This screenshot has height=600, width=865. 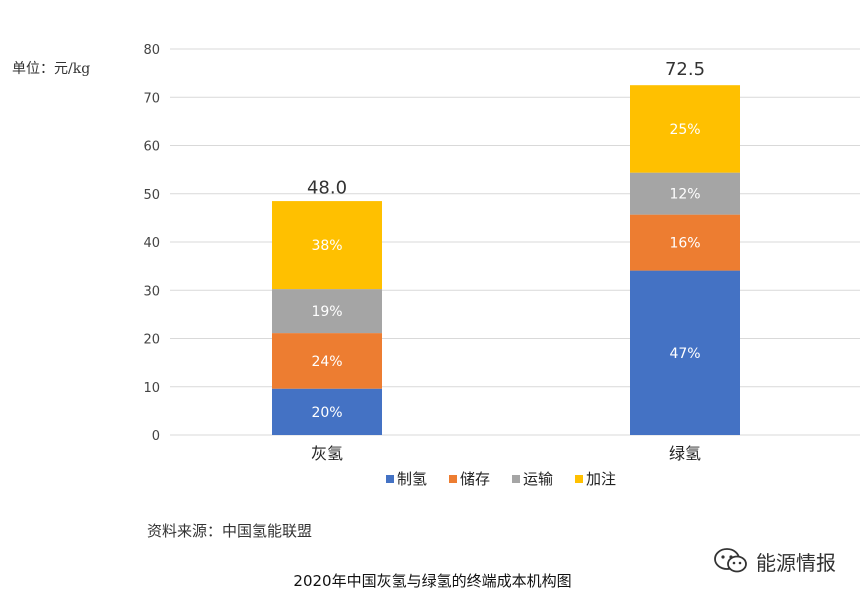 What do you see at coordinates (156, 436) in the screenshot?
I see `y-tick-label: 0` at bounding box center [156, 436].